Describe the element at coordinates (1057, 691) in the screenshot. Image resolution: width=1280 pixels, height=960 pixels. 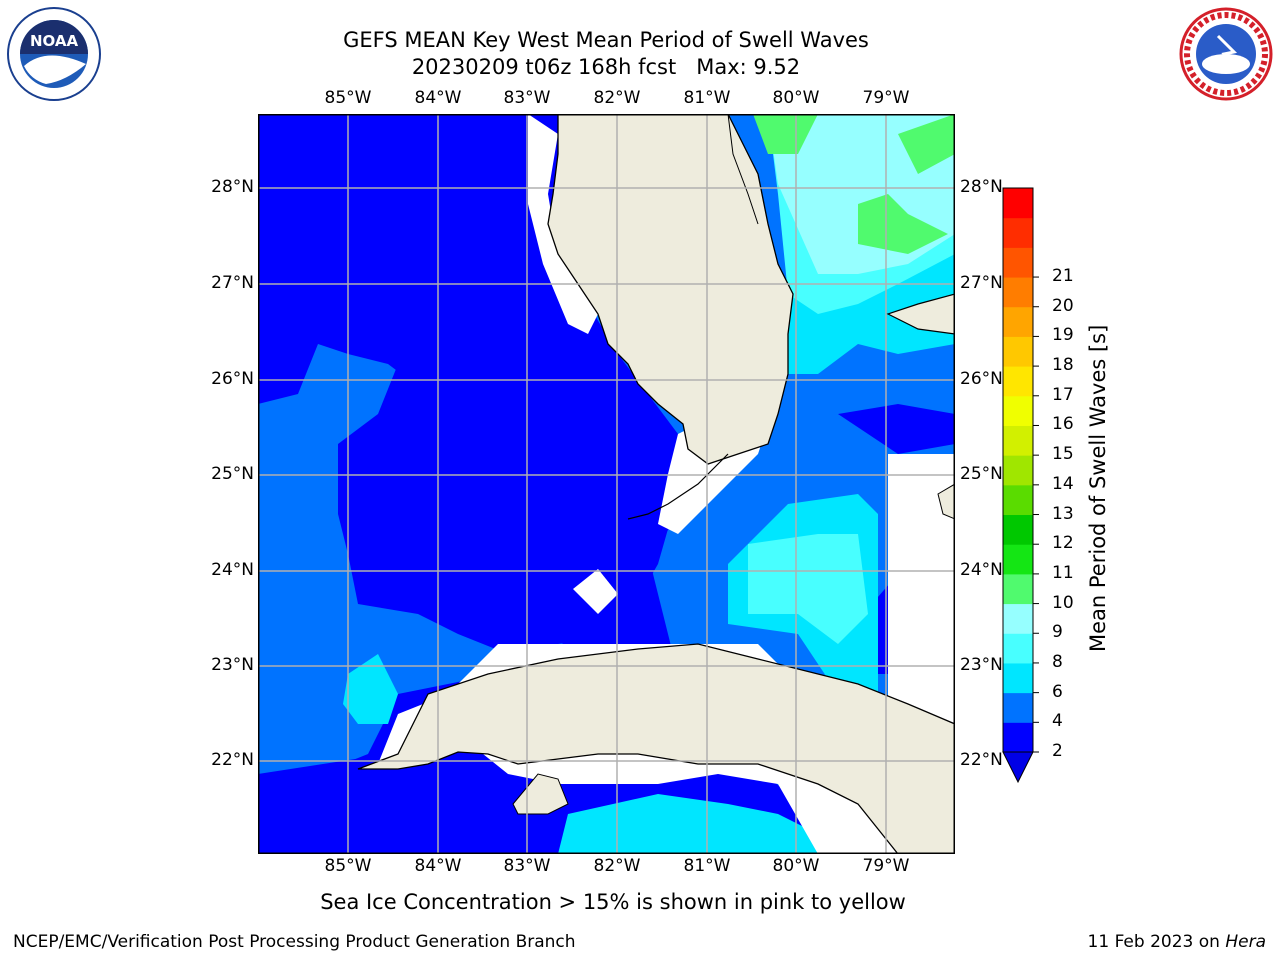
I see `colorbar-label: 6` at that location.